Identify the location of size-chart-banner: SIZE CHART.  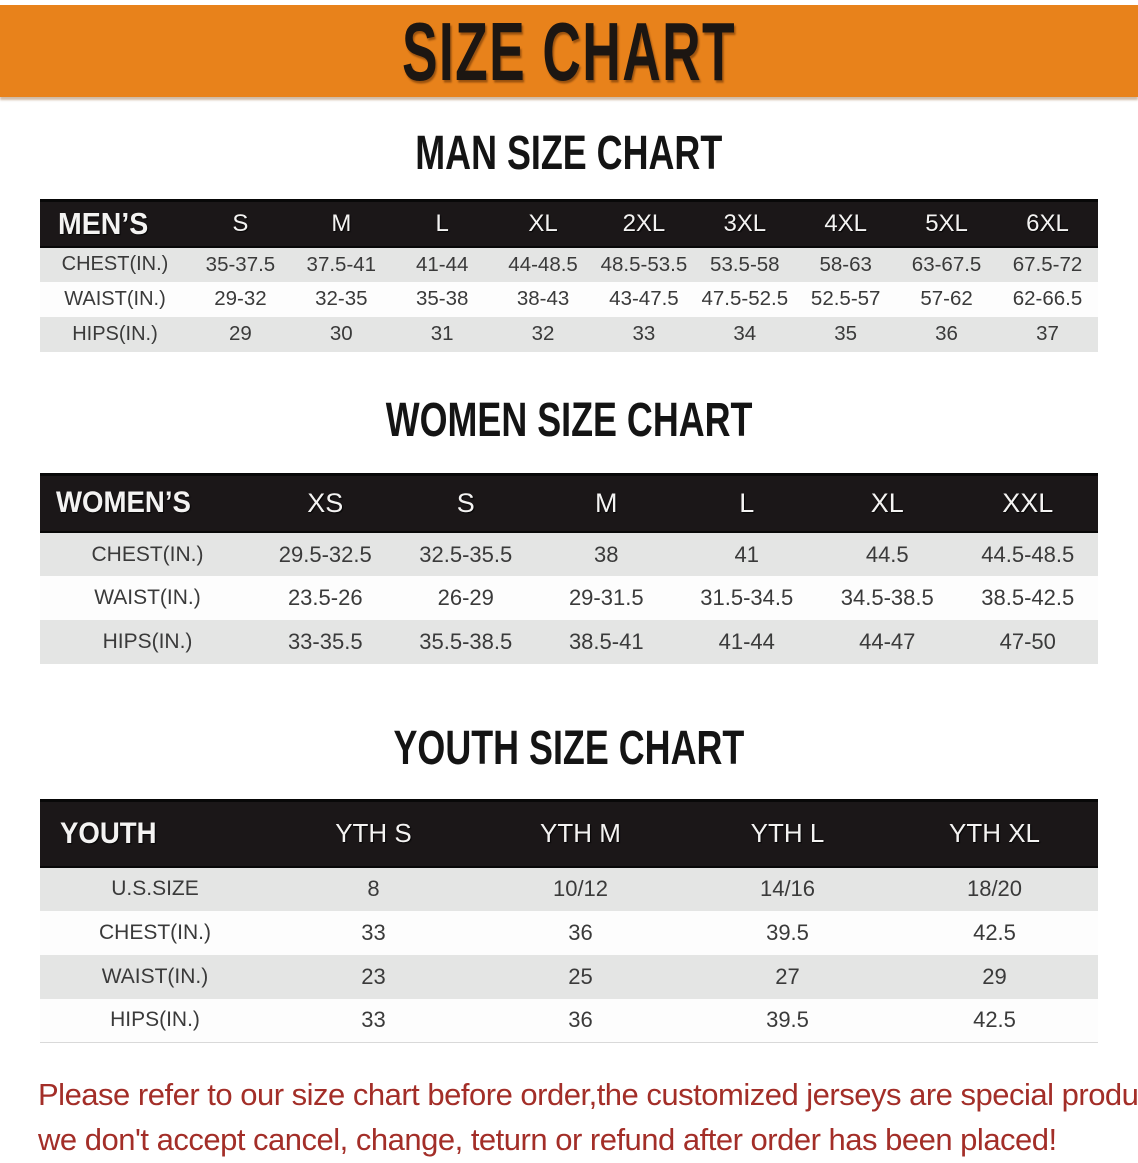
(569, 51).